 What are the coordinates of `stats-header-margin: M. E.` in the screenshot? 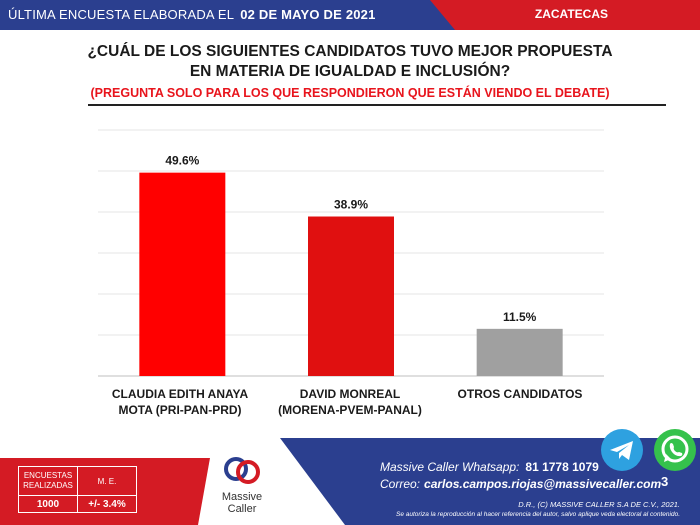 It's located at (107, 481).